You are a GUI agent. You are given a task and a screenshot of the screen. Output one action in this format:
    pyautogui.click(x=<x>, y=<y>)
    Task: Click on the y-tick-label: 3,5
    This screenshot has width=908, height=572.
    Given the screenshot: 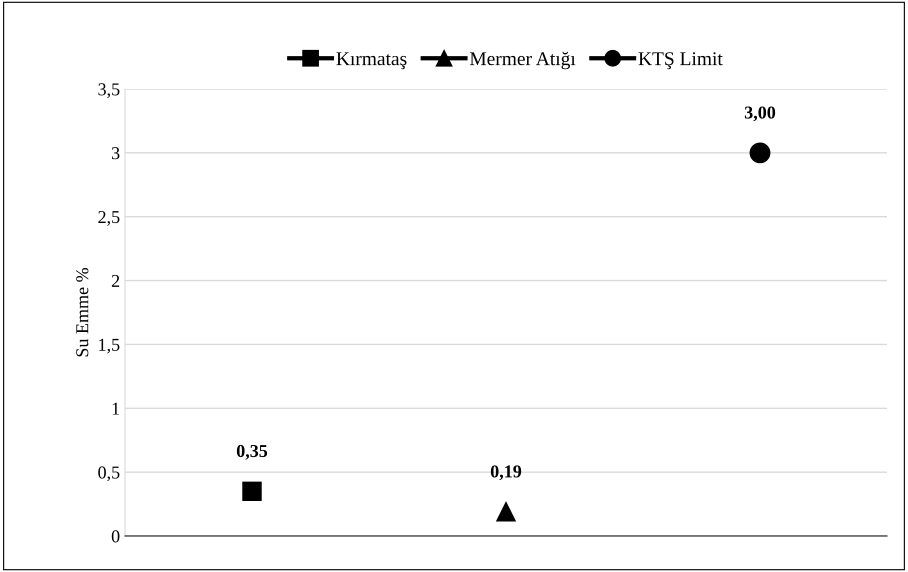 What is the action you would take?
    pyautogui.click(x=109, y=90)
    